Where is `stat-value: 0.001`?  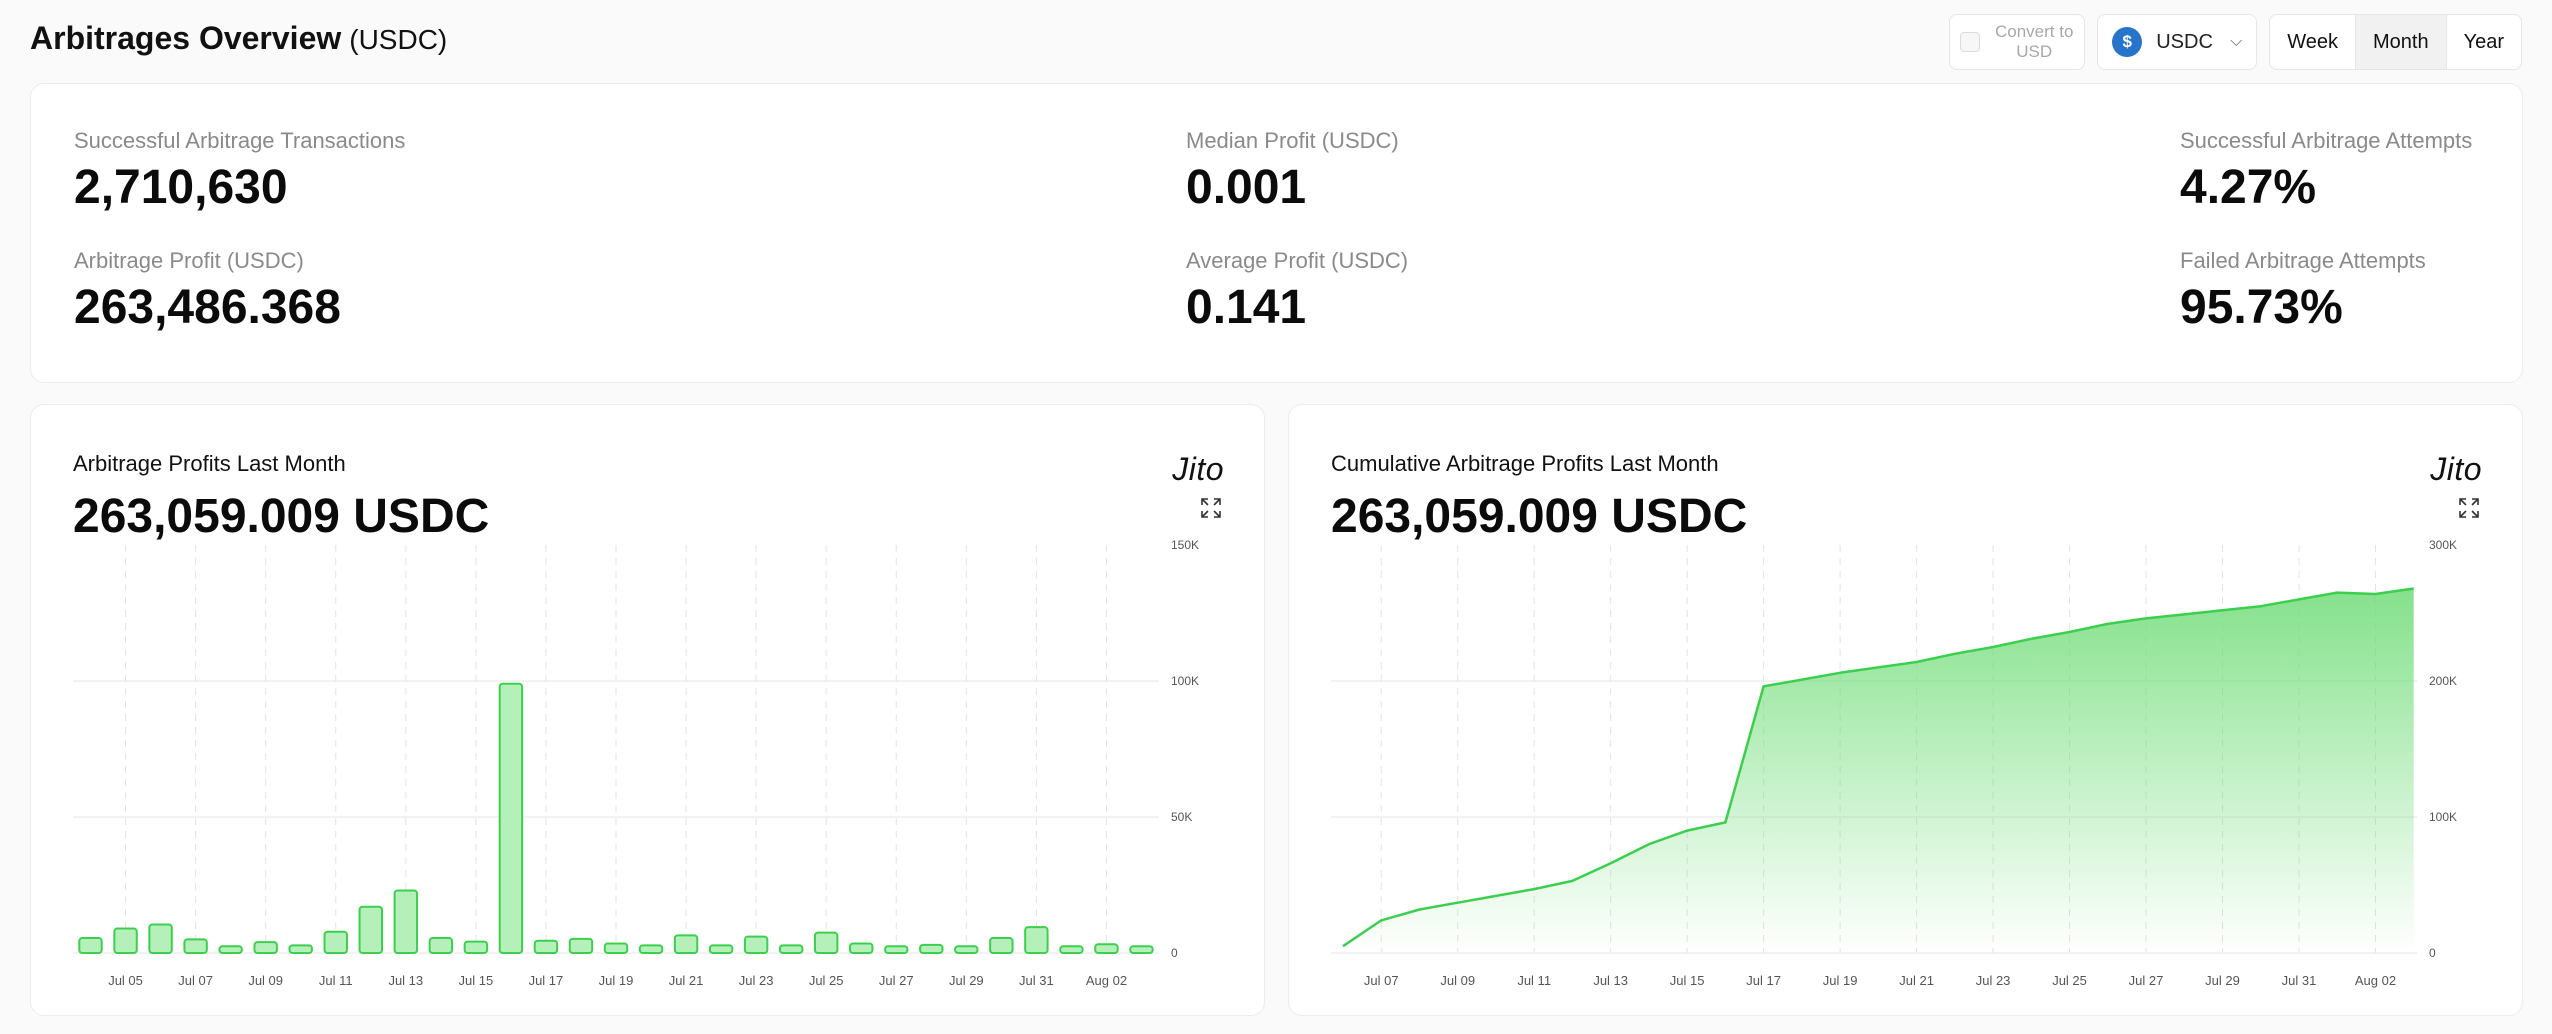
stat-value: 0.001 is located at coordinates (1246, 187).